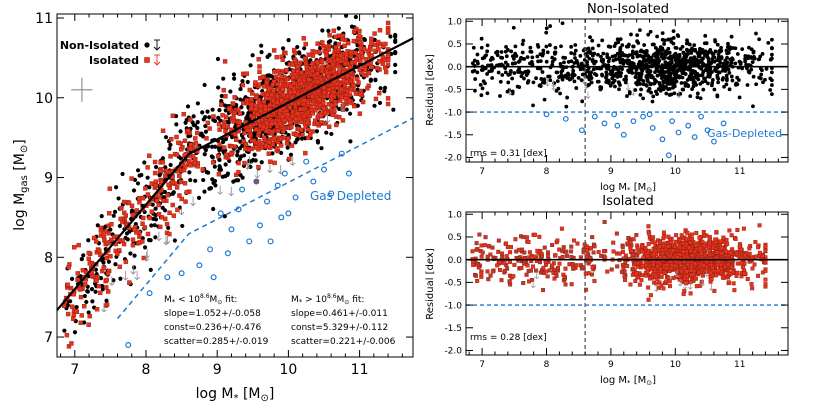  I want to click on legend-label-non-isolated: Non-Isolated, so click(99, 45).